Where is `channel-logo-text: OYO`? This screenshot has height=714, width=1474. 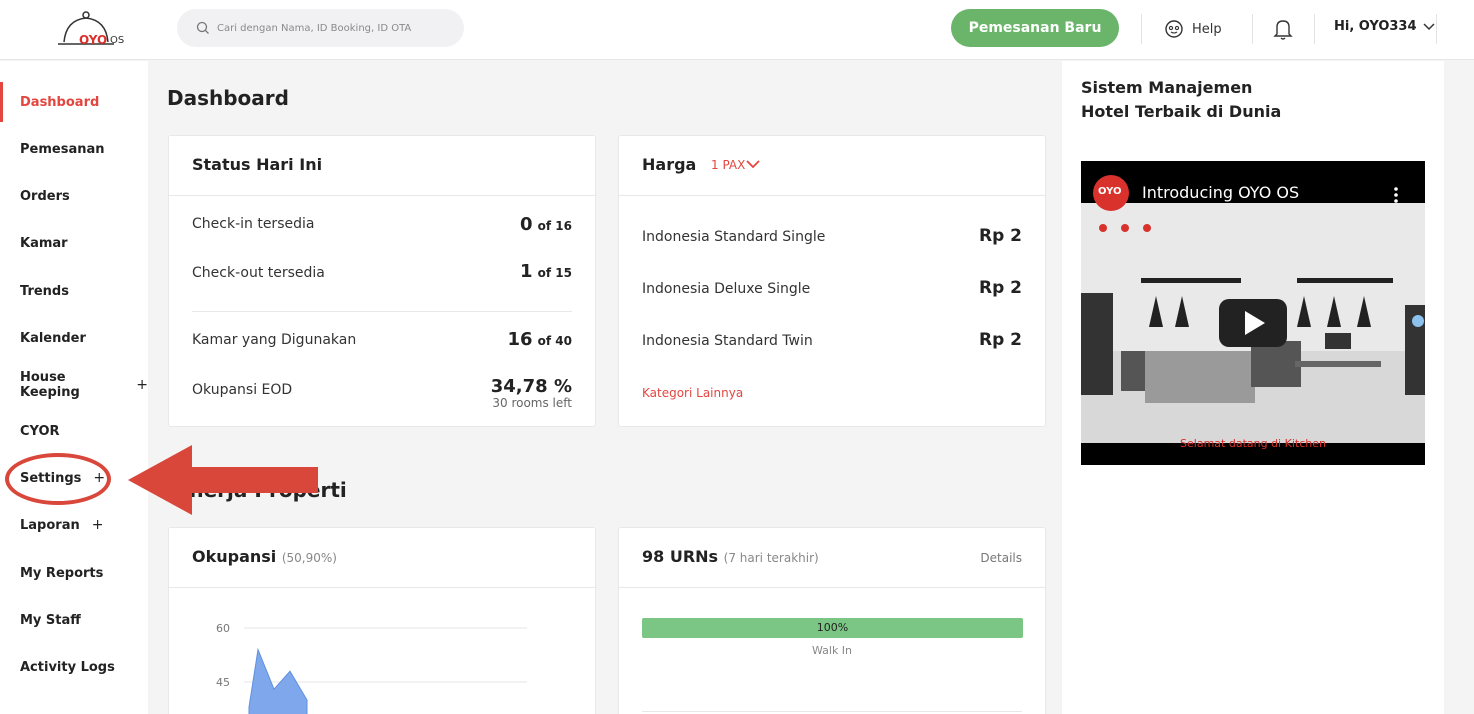 channel-logo-text: OYO is located at coordinates (1110, 191).